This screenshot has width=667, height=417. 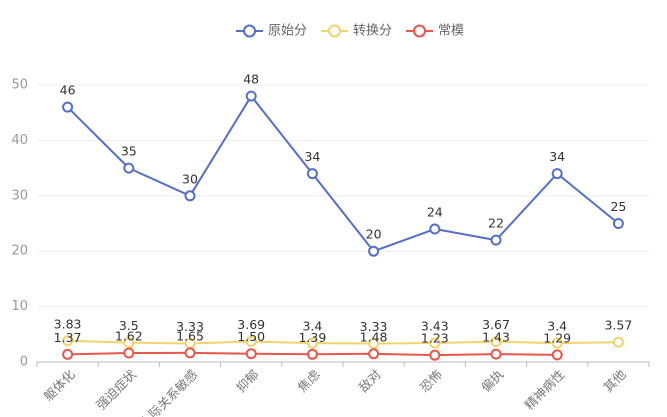 I want to click on x-tick-label: 恐怖, so click(x=431, y=381).